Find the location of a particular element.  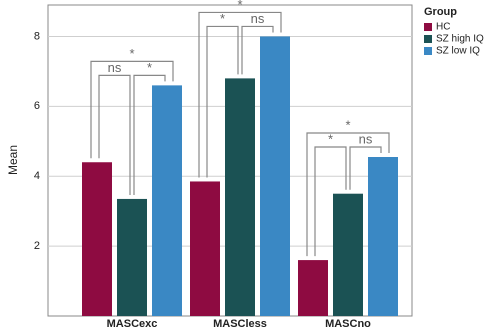

legend-label: SZ high IQ is located at coordinates (460, 39).